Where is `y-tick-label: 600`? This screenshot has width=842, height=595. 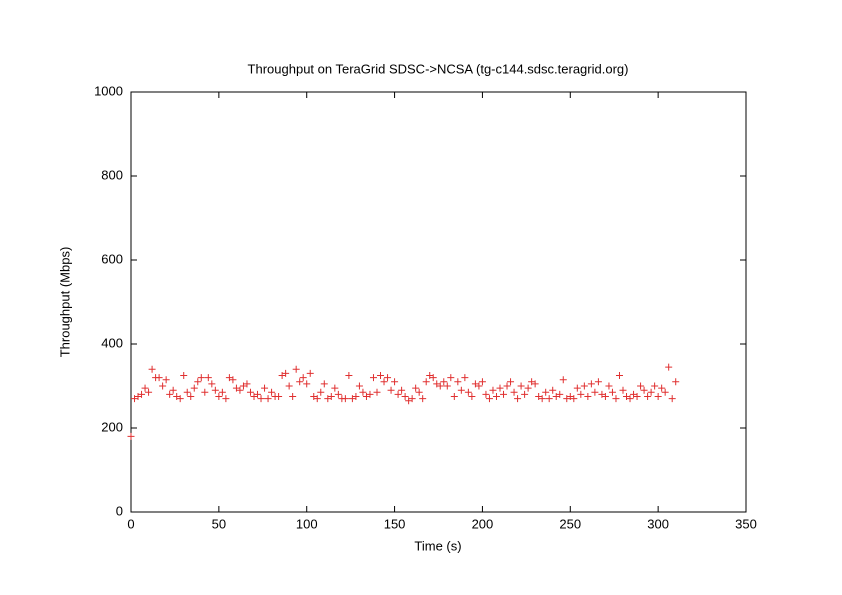 y-tick-label: 600 is located at coordinates (112, 258).